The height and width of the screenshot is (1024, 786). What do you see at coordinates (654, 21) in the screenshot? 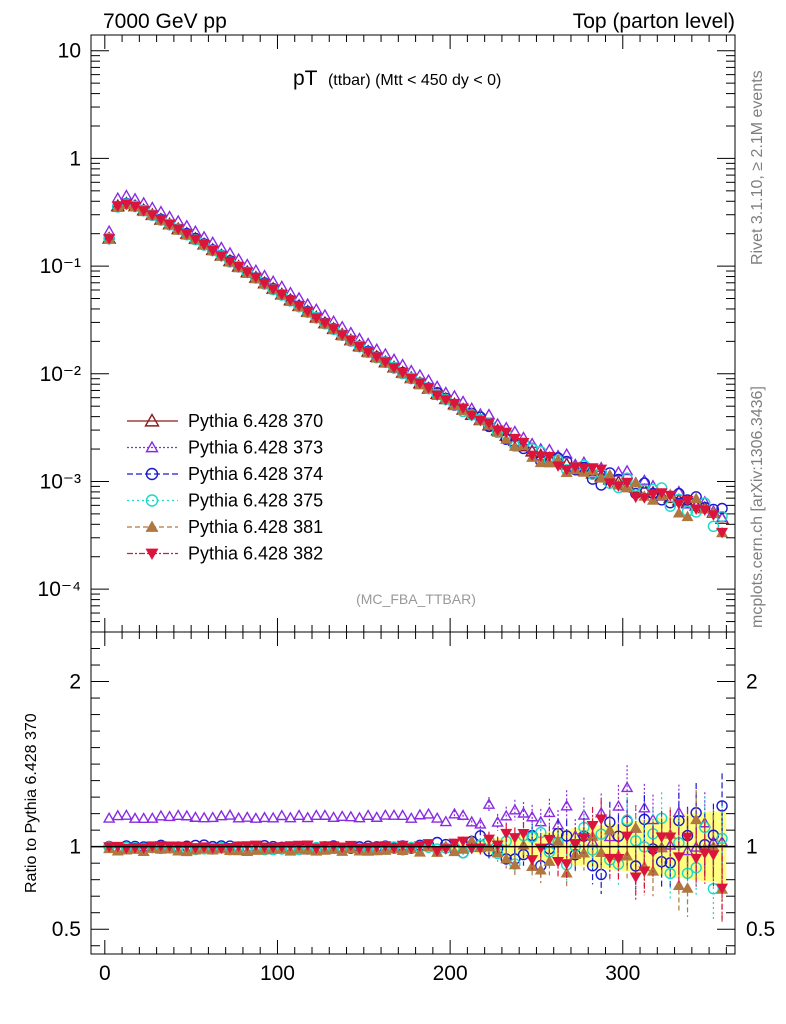
I see `header-right: Top (parton level)` at bounding box center [654, 21].